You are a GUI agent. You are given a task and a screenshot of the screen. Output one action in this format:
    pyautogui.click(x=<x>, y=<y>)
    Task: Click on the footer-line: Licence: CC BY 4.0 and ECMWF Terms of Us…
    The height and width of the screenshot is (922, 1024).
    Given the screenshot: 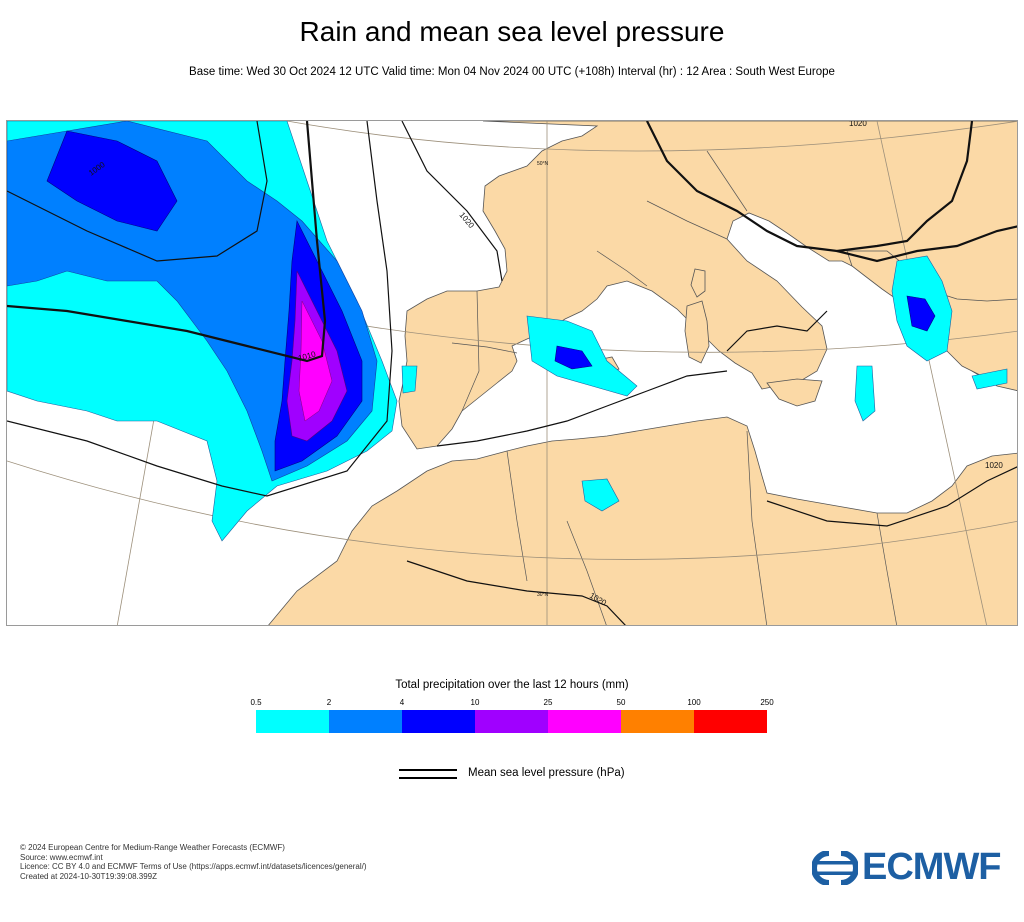 What is the action you would take?
    pyautogui.click(x=193, y=867)
    